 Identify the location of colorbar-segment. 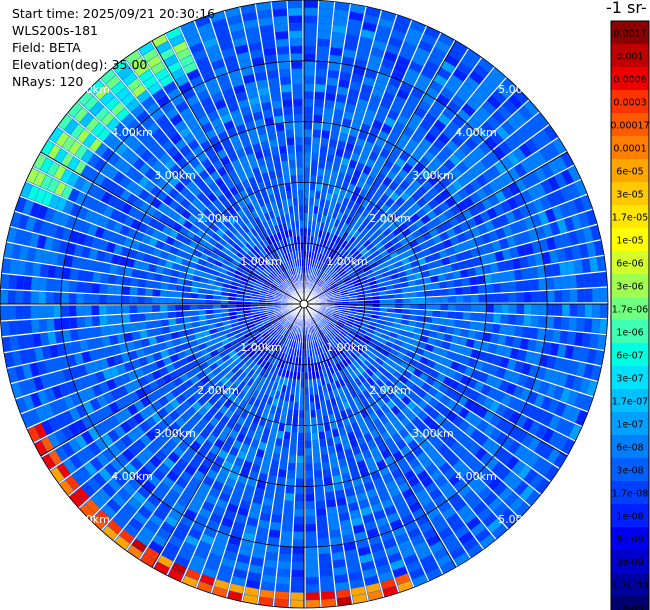
(630, 78).